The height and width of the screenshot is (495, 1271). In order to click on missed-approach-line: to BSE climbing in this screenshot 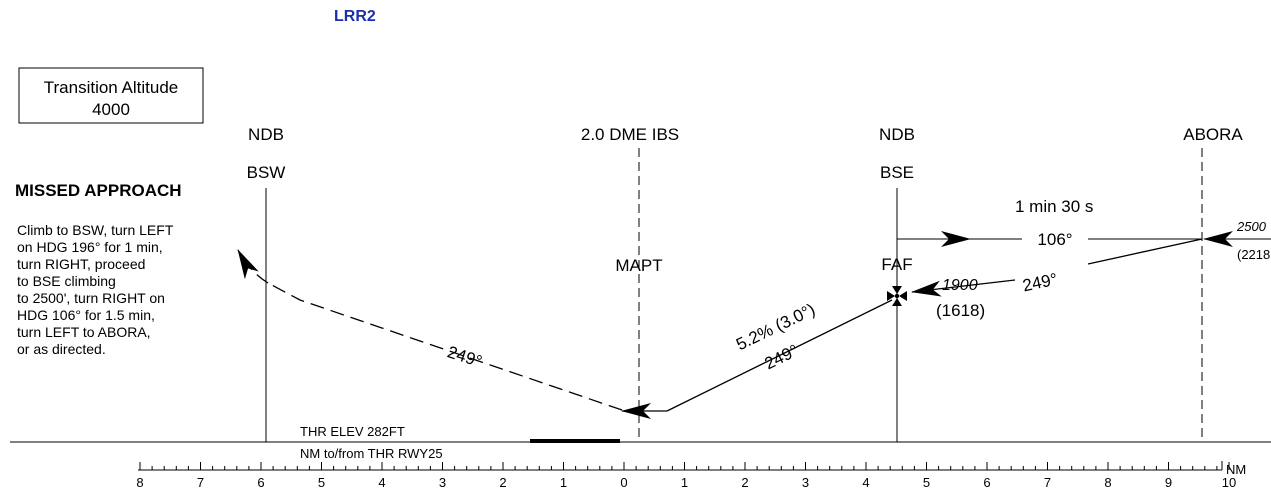, I will do `click(66, 281)`.